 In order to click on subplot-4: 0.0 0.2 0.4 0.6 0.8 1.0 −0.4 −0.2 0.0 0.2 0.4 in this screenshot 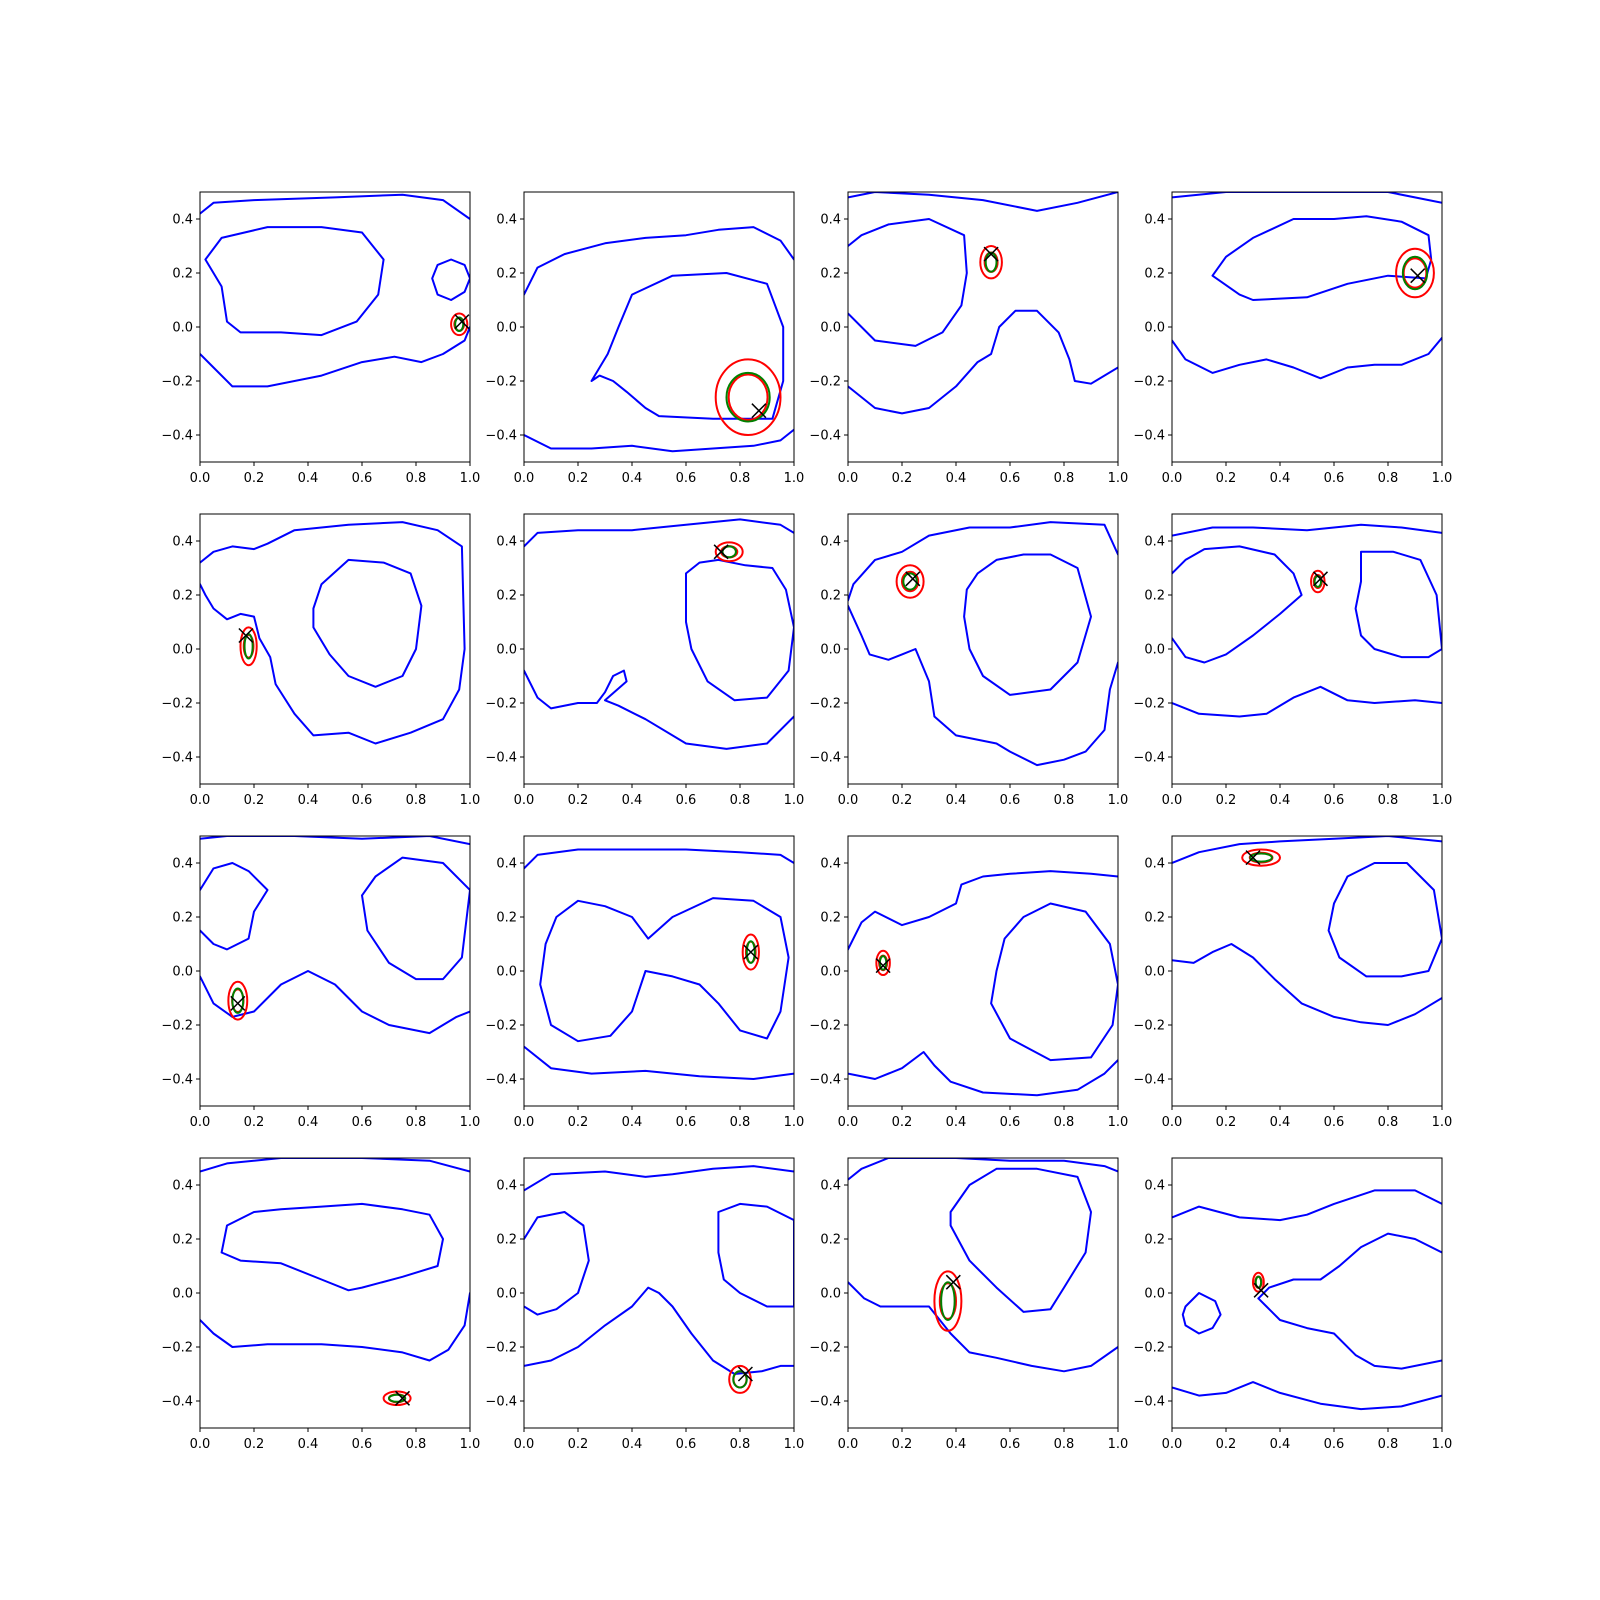, I will do `click(1292, 338)`.